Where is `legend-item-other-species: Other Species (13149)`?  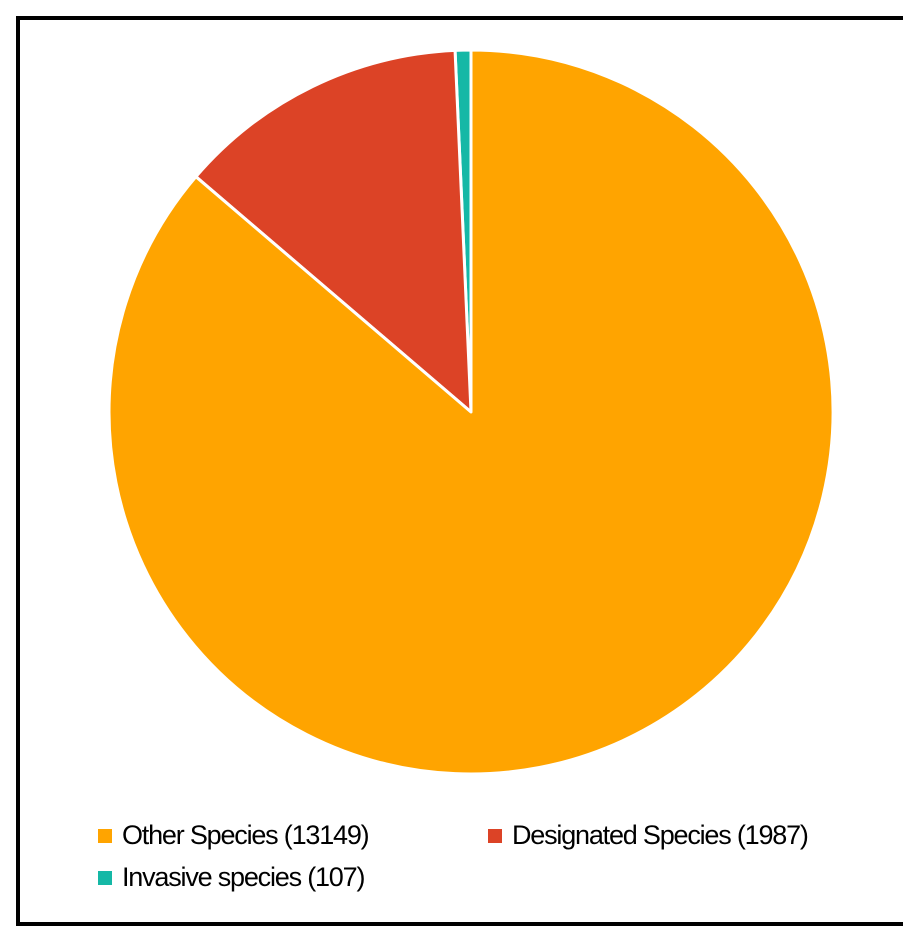 legend-item-other-species: Other Species (13149) is located at coordinates (234, 835).